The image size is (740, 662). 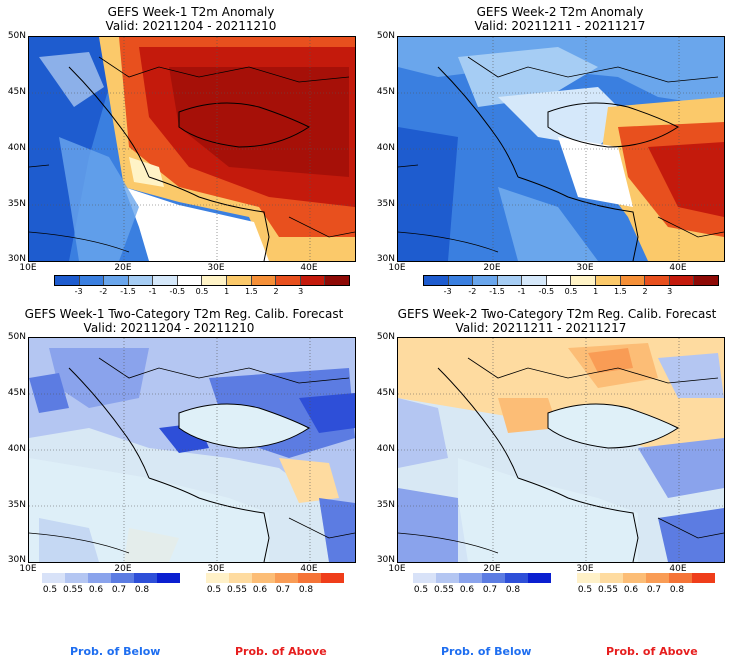 What do you see at coordinates (16, 148) in the screenshot?
I see `p1-lat-40n: 40N` at bounding box center [16, 148].